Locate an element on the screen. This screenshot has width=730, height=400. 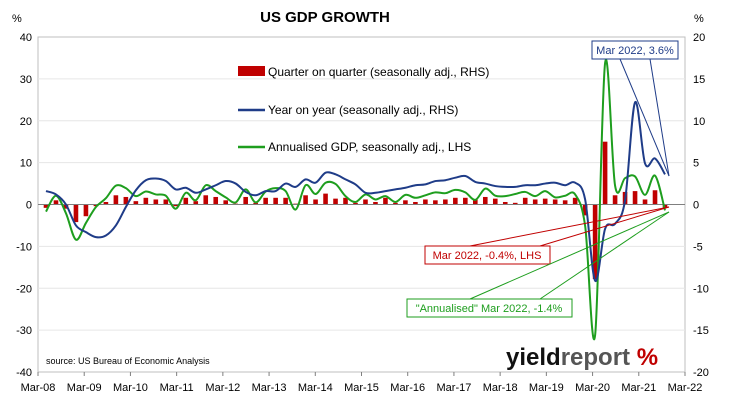
annotation-annualised-leader is located at coordinates (569, 255).